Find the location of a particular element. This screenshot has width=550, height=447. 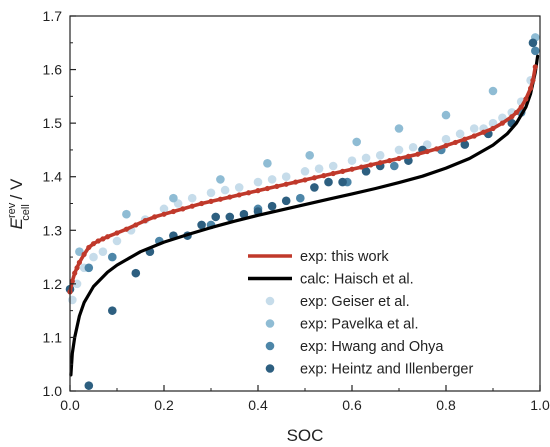

y-tick-label: 1.7 is located at coordinates (53, 16).